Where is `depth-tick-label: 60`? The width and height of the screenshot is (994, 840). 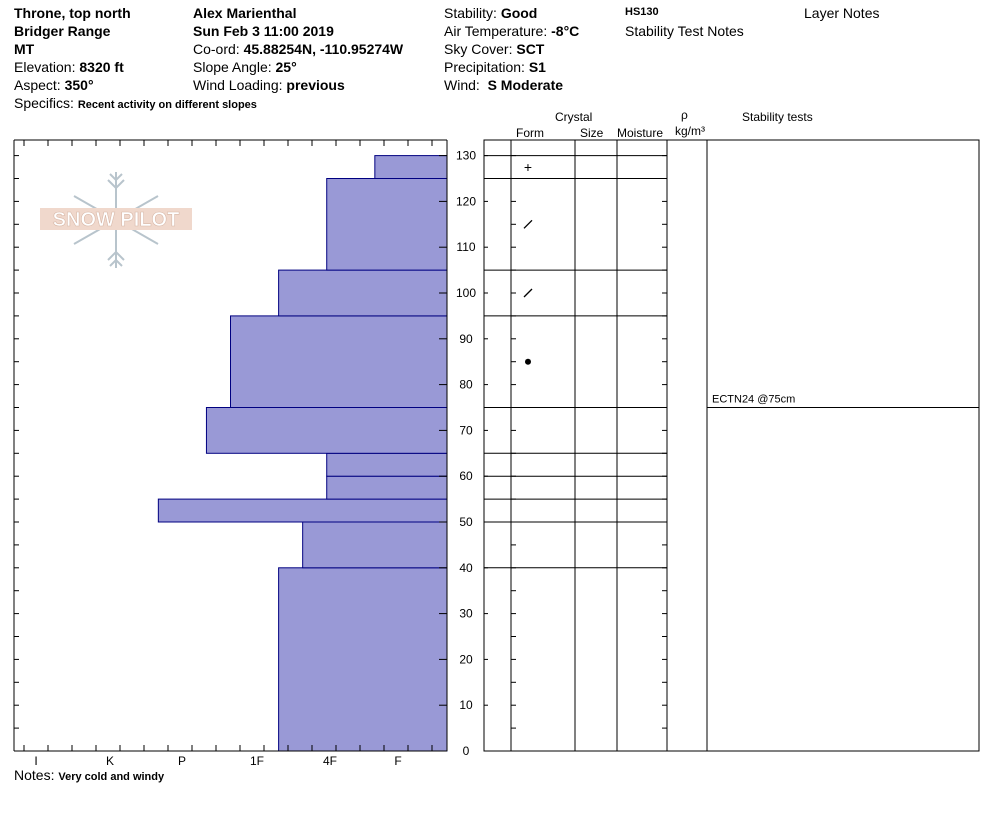
depth-tick-label: 60 is located at coordinates (466, 476).